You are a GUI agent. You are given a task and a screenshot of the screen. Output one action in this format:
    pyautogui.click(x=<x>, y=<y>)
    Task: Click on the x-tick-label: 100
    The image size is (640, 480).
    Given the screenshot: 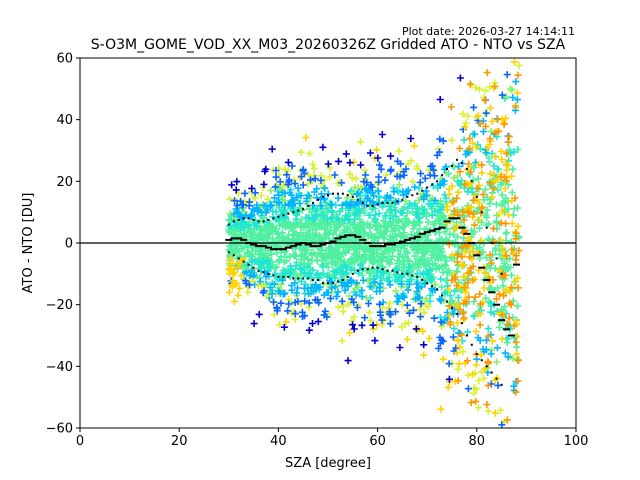 What is the action you would take?
    pyautogui.click(x=576, y=441)
    